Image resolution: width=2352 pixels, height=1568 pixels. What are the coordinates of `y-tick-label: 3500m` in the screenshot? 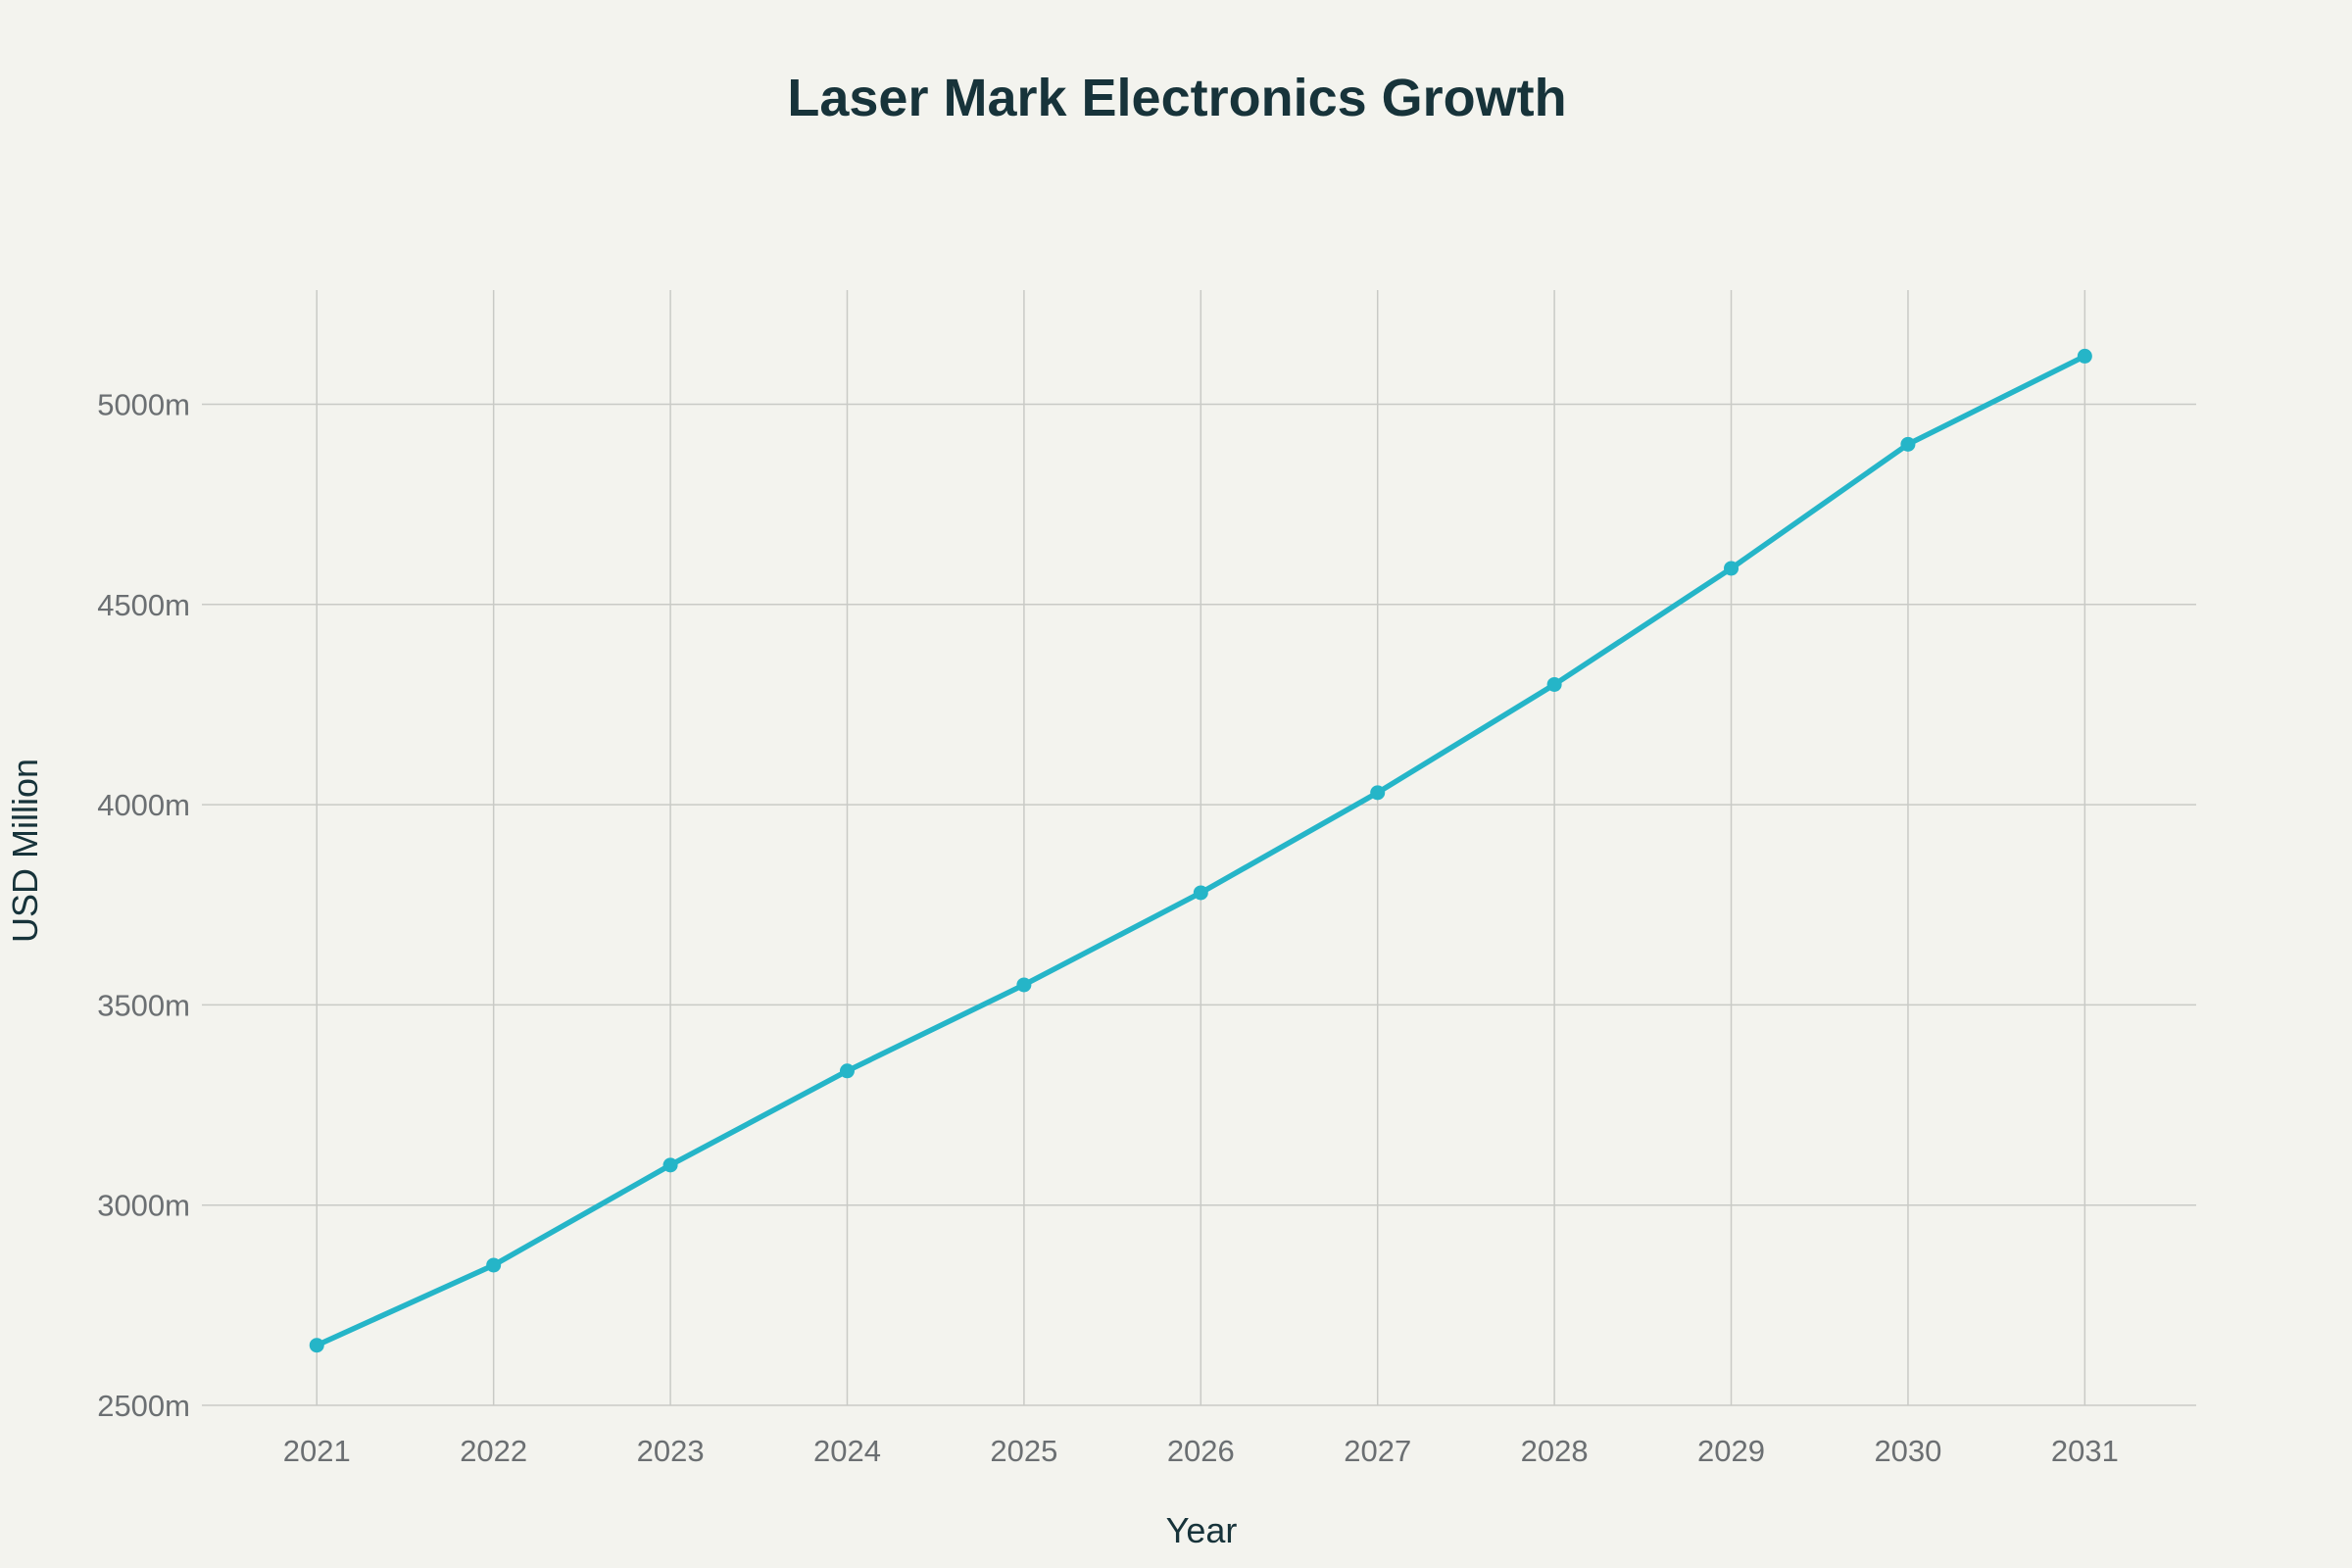 It's located at (143, 1005).